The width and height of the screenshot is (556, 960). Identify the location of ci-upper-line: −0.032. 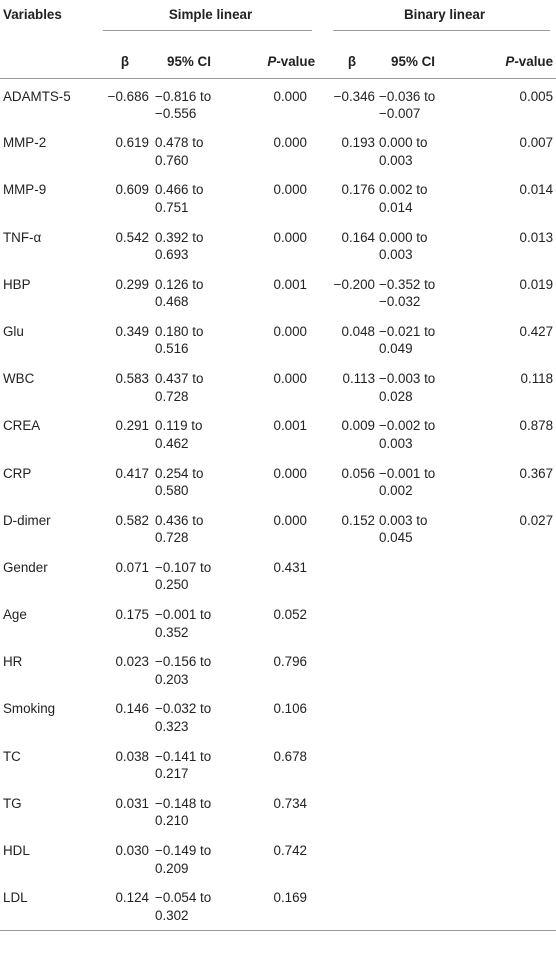
(400, 302).